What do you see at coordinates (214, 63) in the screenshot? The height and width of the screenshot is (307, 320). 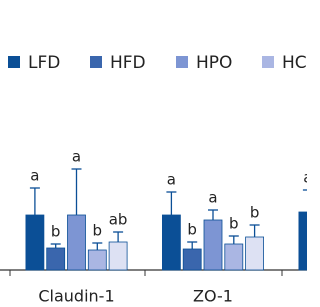 I see `legend-label: HPO` at bounding box center [214, 63].